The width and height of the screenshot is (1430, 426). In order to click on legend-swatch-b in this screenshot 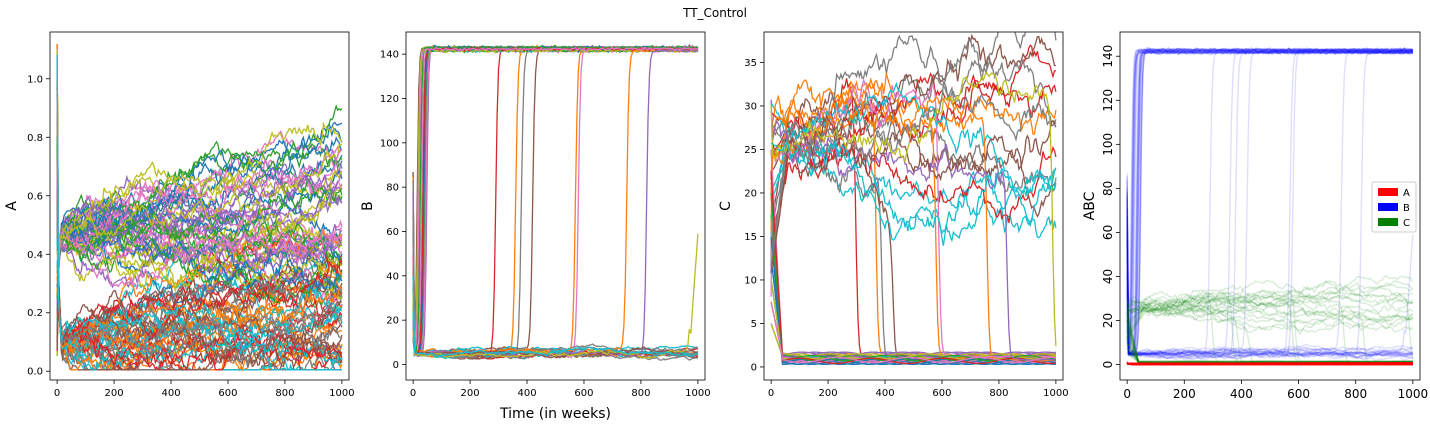, I will do `click(1388, 207)`.